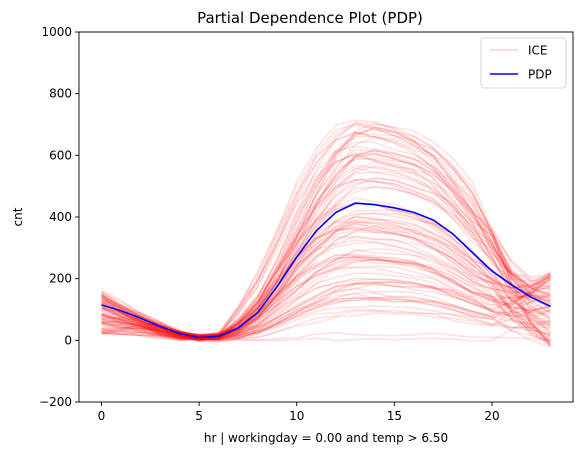  What do you see at coordinates (394, 416) in the screenshot?
I see `x-tick-label: 15` at bounding box center [394, 416].